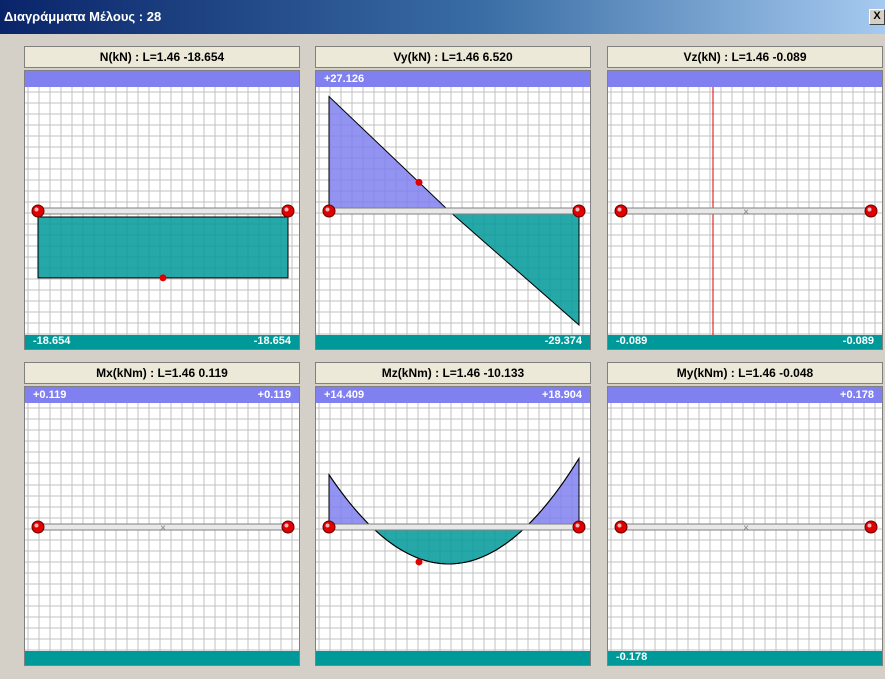 The width and height of the screenshot is (885, 679). I want to click on window-title: Διαγράμματα Μέλους : 28, so click(83, 16).